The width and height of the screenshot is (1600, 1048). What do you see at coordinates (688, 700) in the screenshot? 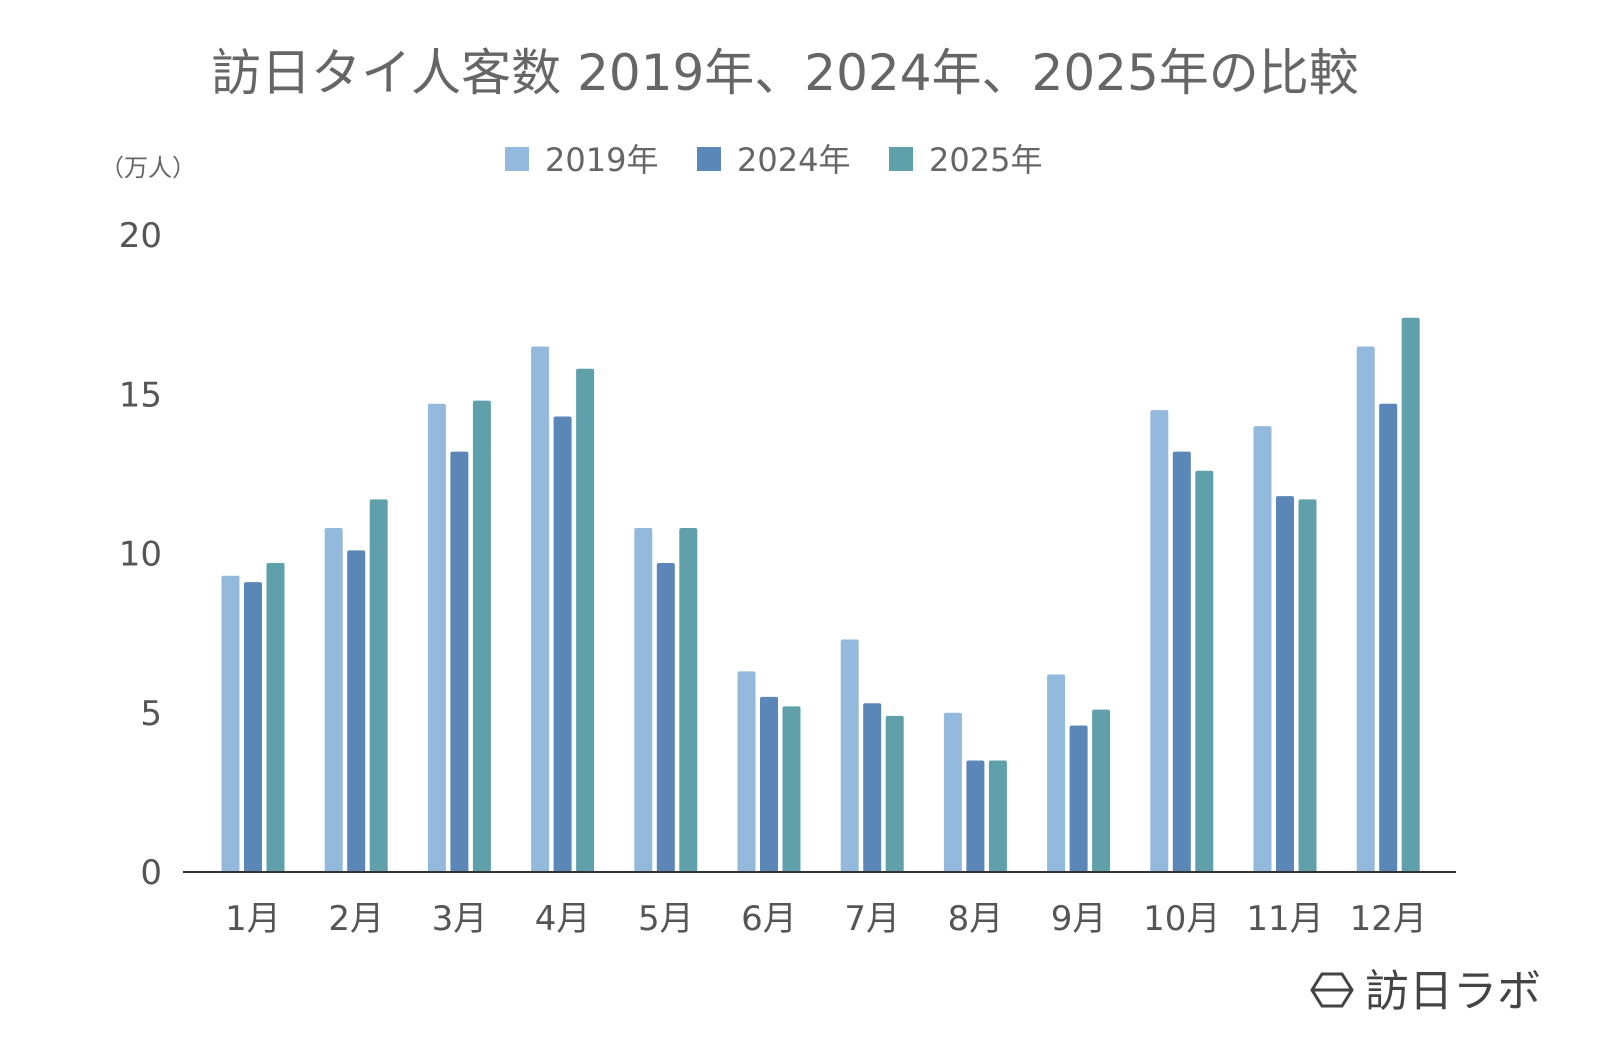
I see `bar-2025年-5月` at bounding box center [688, 700].